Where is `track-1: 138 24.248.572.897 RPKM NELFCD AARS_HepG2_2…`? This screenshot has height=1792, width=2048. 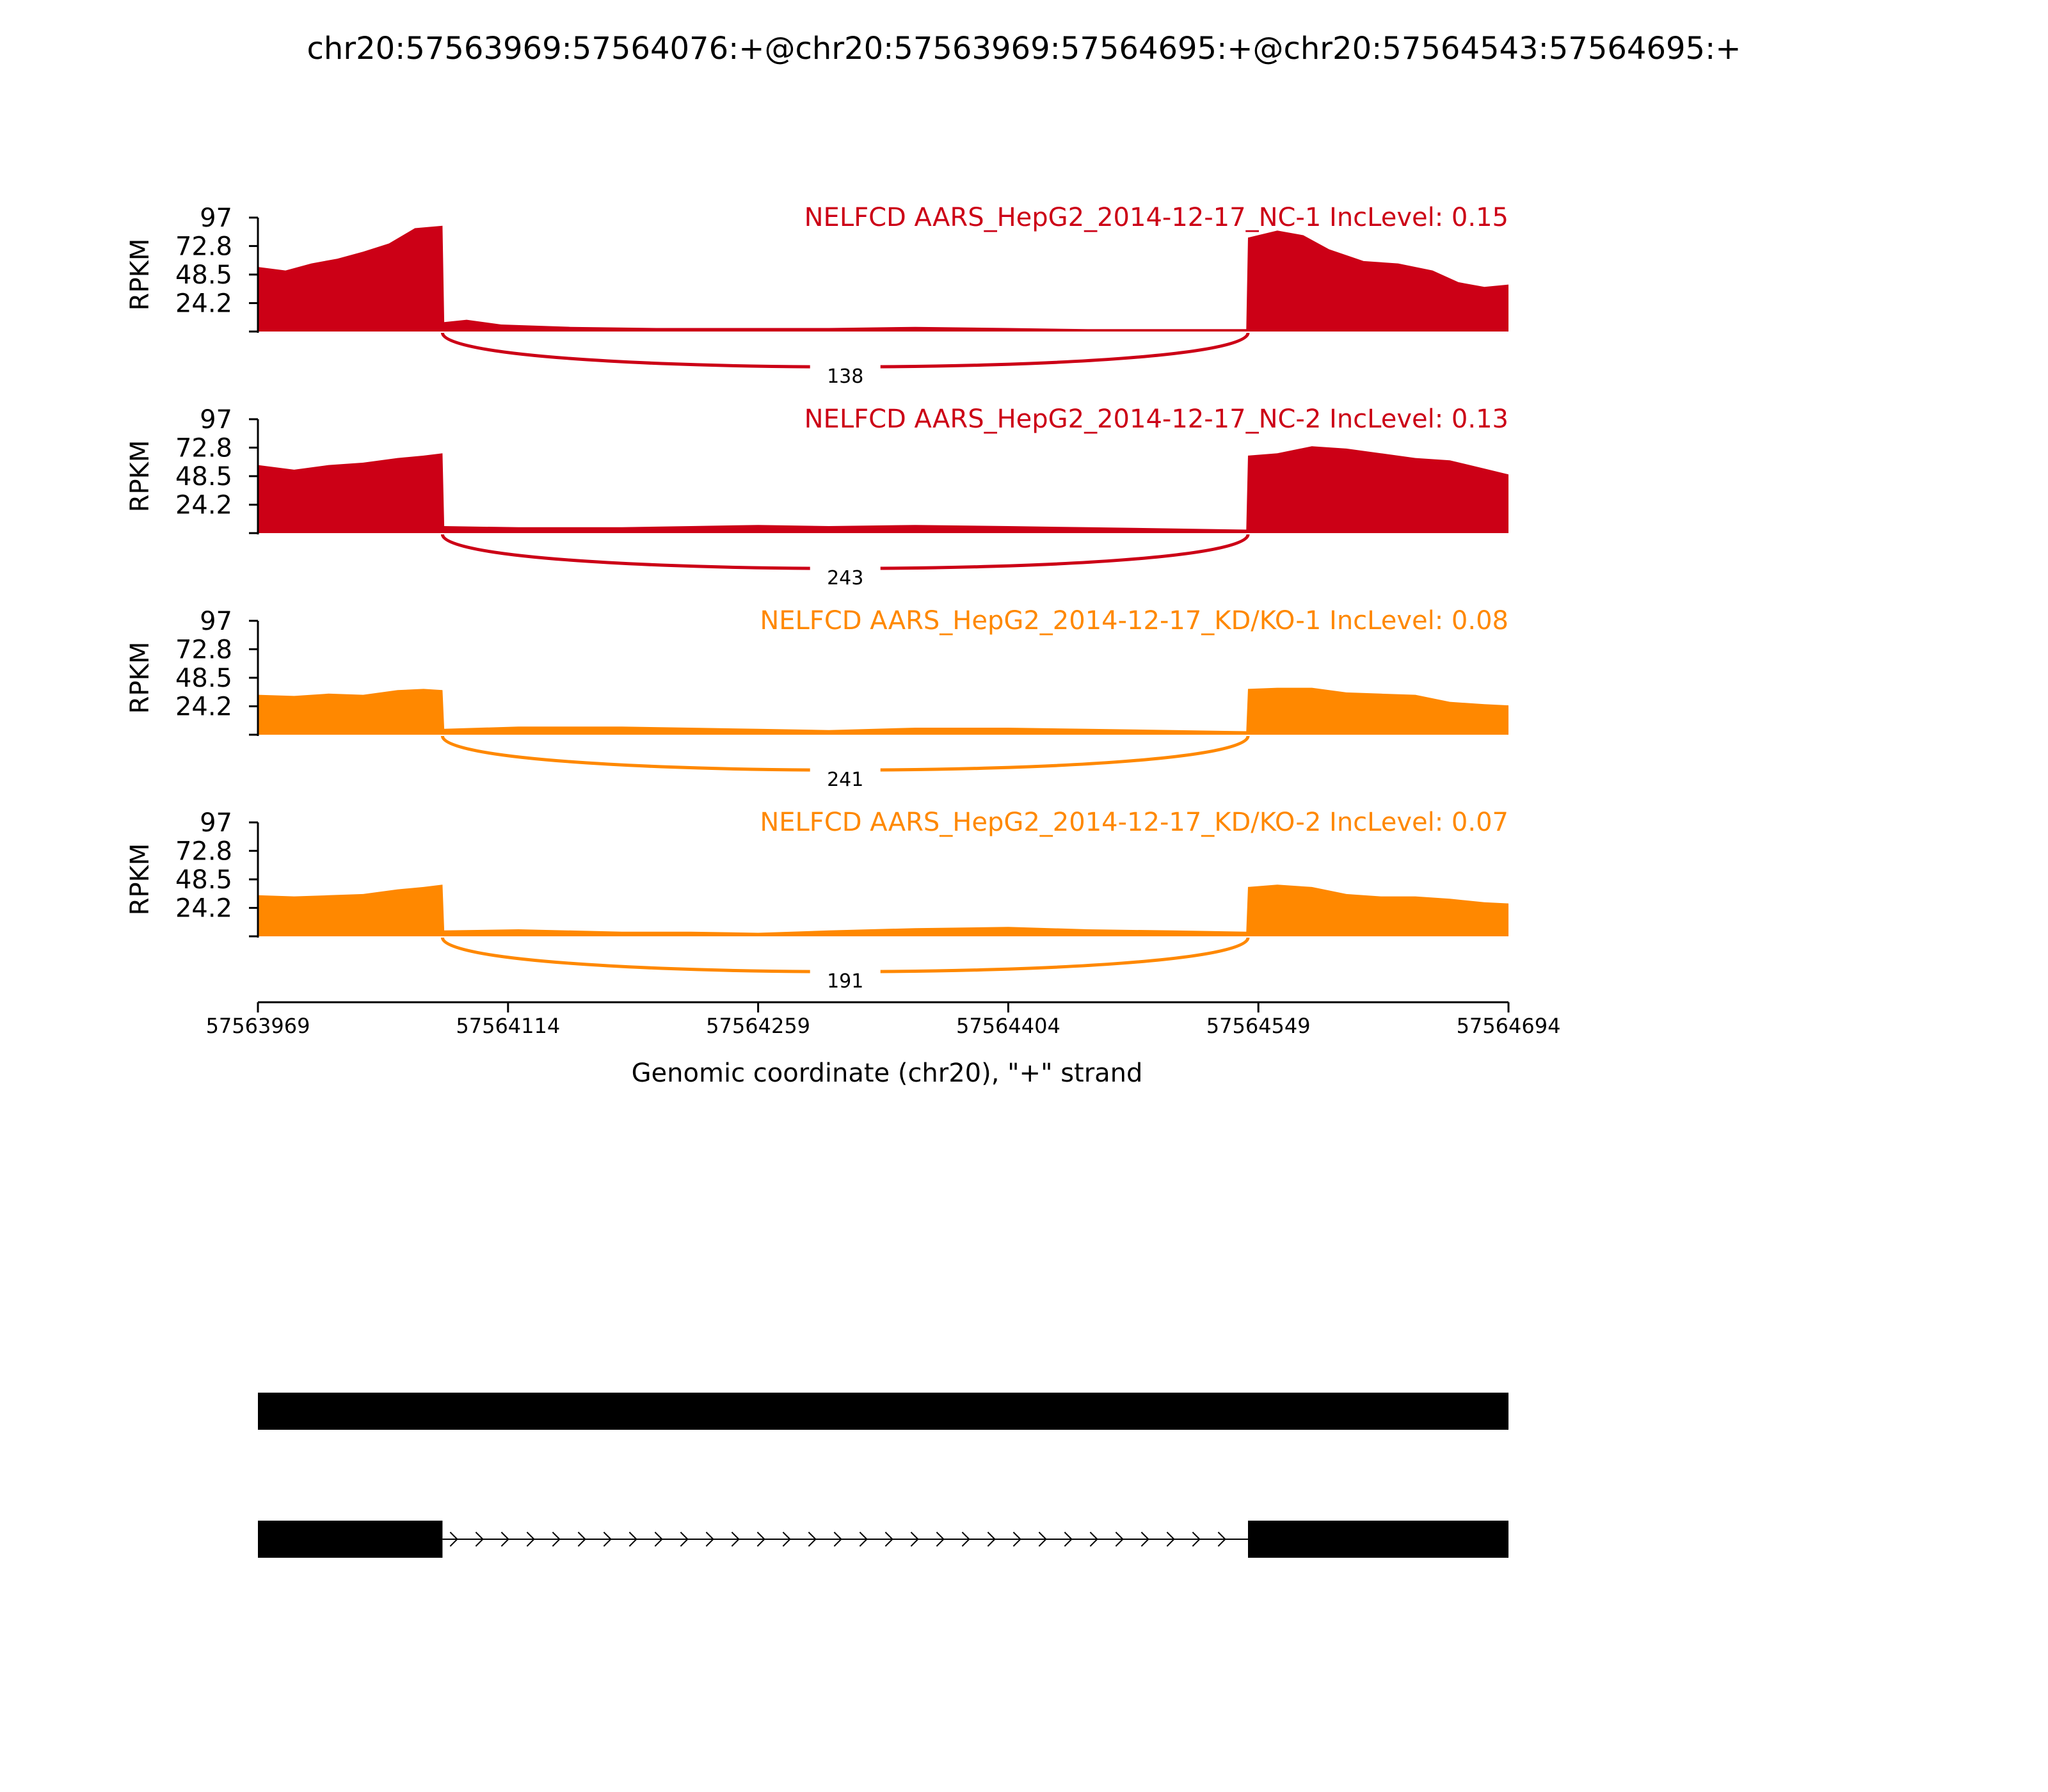 track-1: 138 24.248.572.897 RPKM NELFCD AARS_HepG2_2… is located at coordinates (816, 295).